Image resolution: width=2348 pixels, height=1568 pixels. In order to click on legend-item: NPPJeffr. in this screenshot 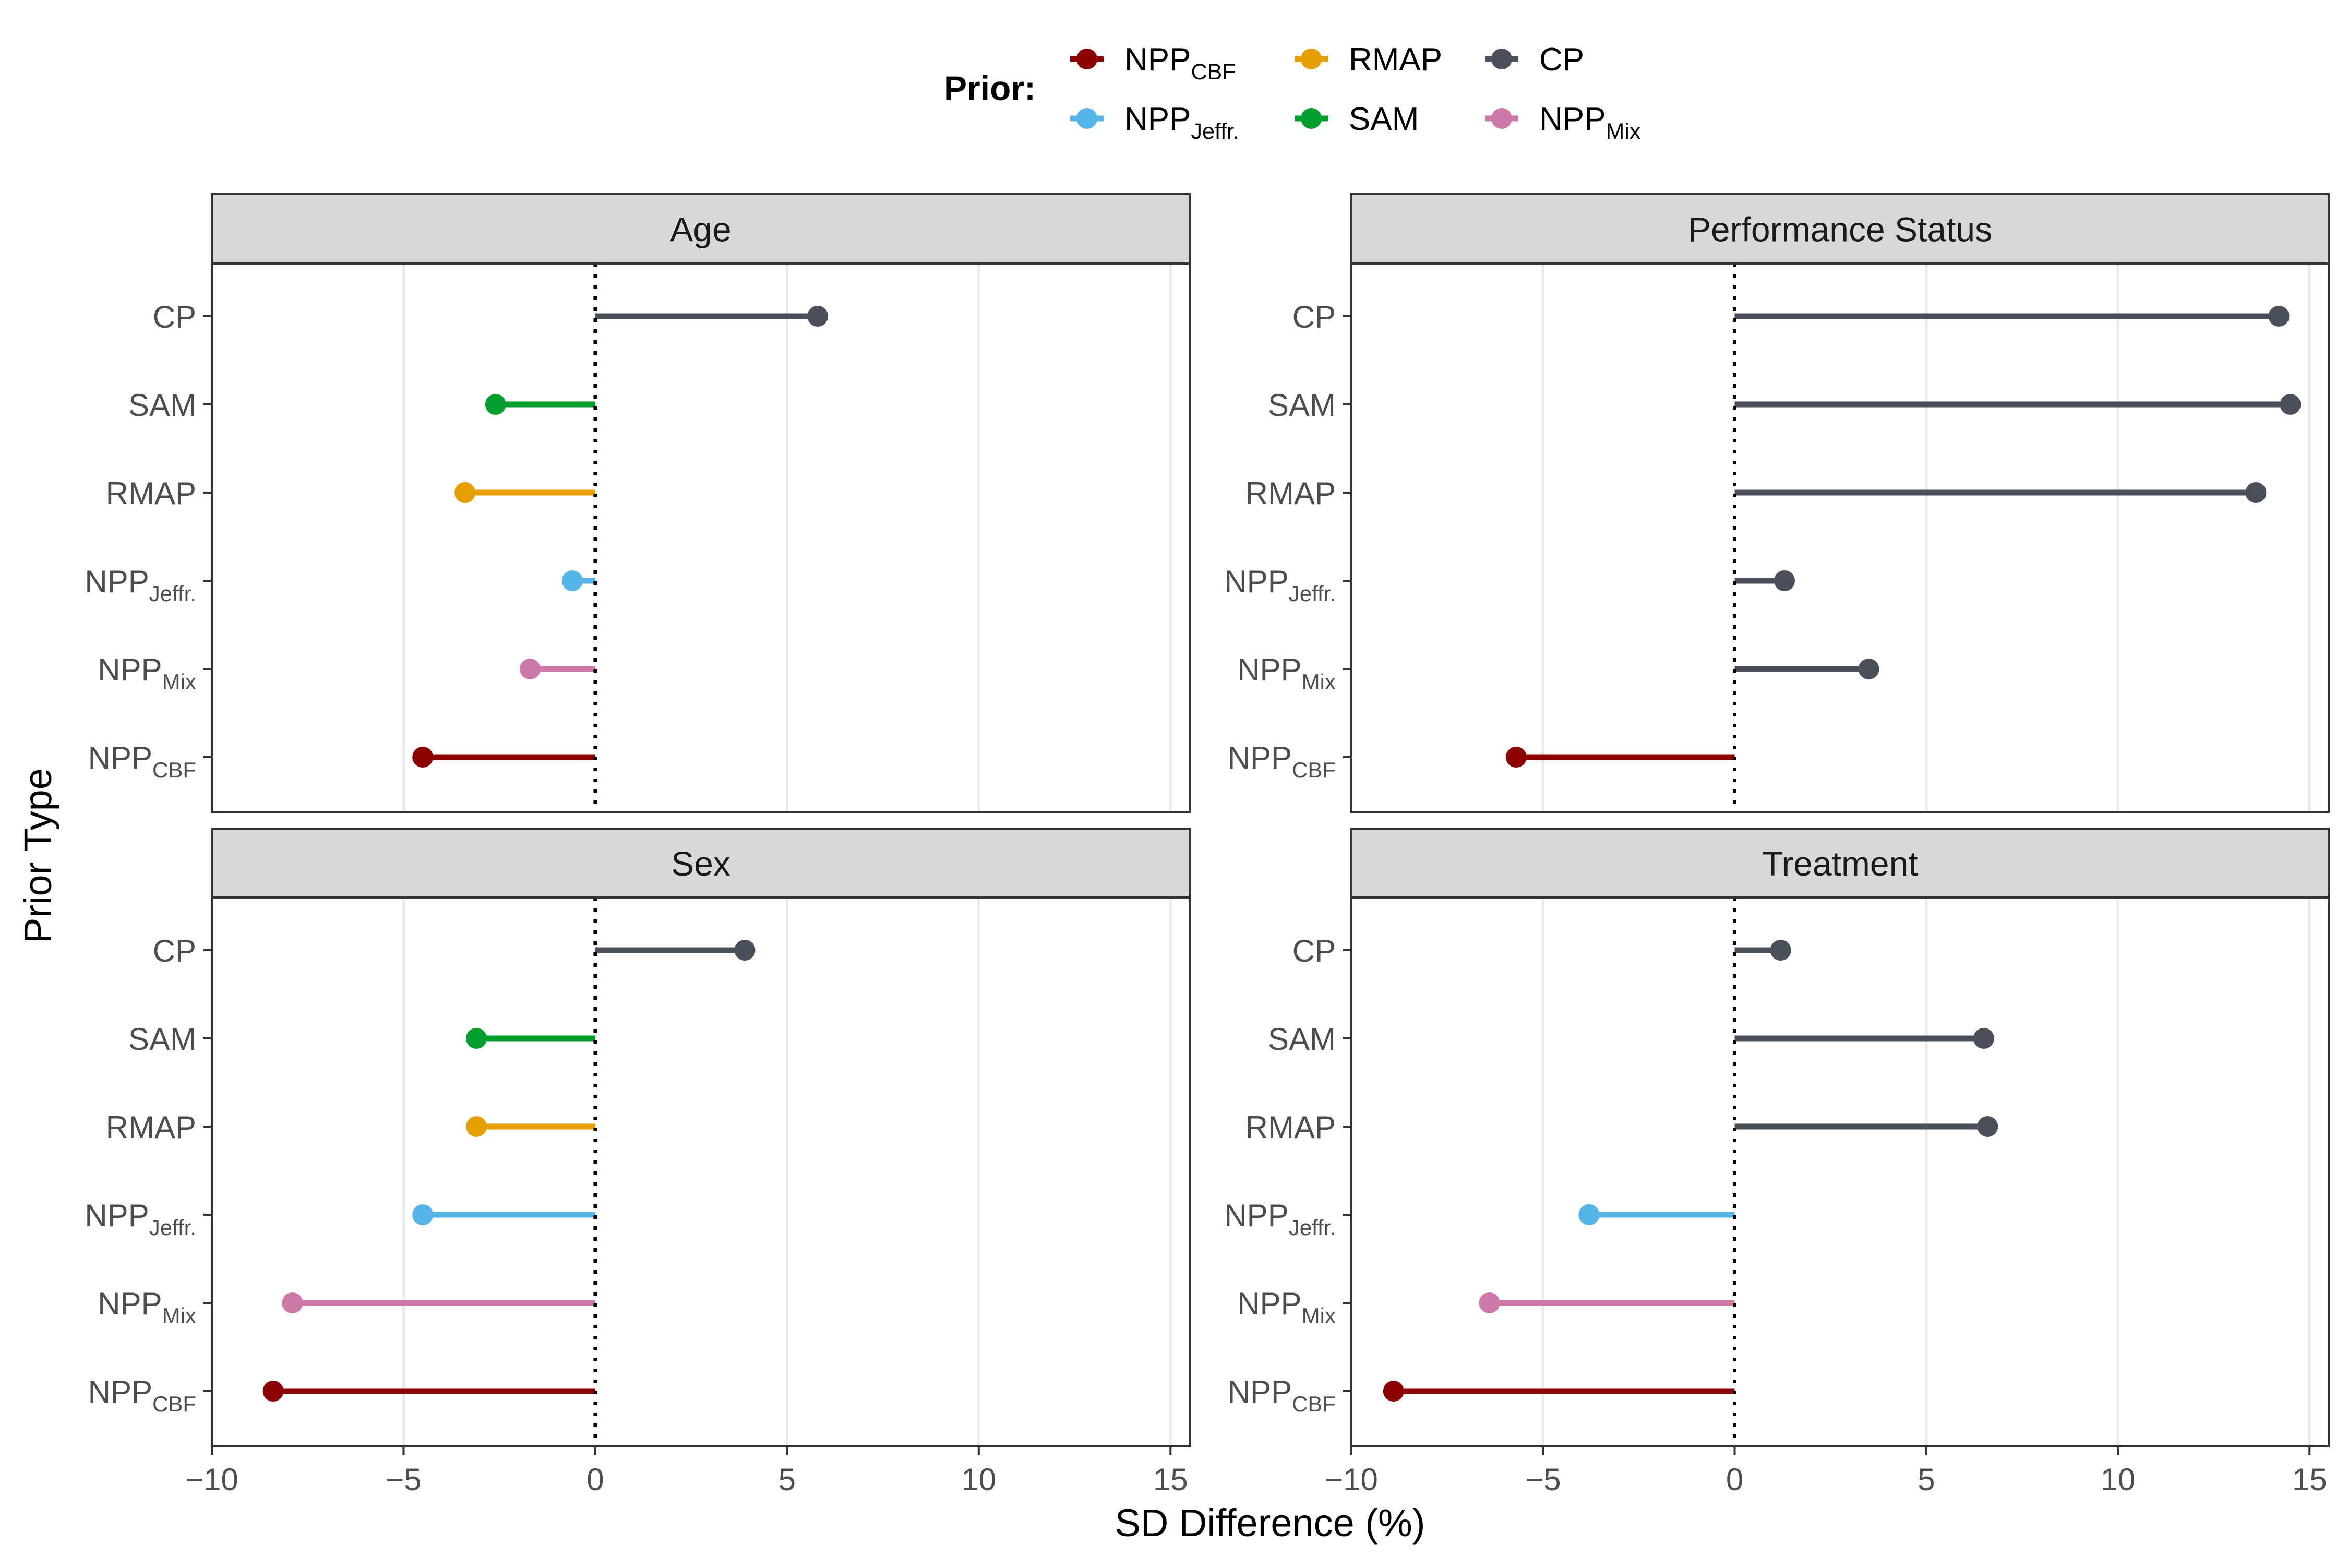, I will do `click(1154, 123)`.